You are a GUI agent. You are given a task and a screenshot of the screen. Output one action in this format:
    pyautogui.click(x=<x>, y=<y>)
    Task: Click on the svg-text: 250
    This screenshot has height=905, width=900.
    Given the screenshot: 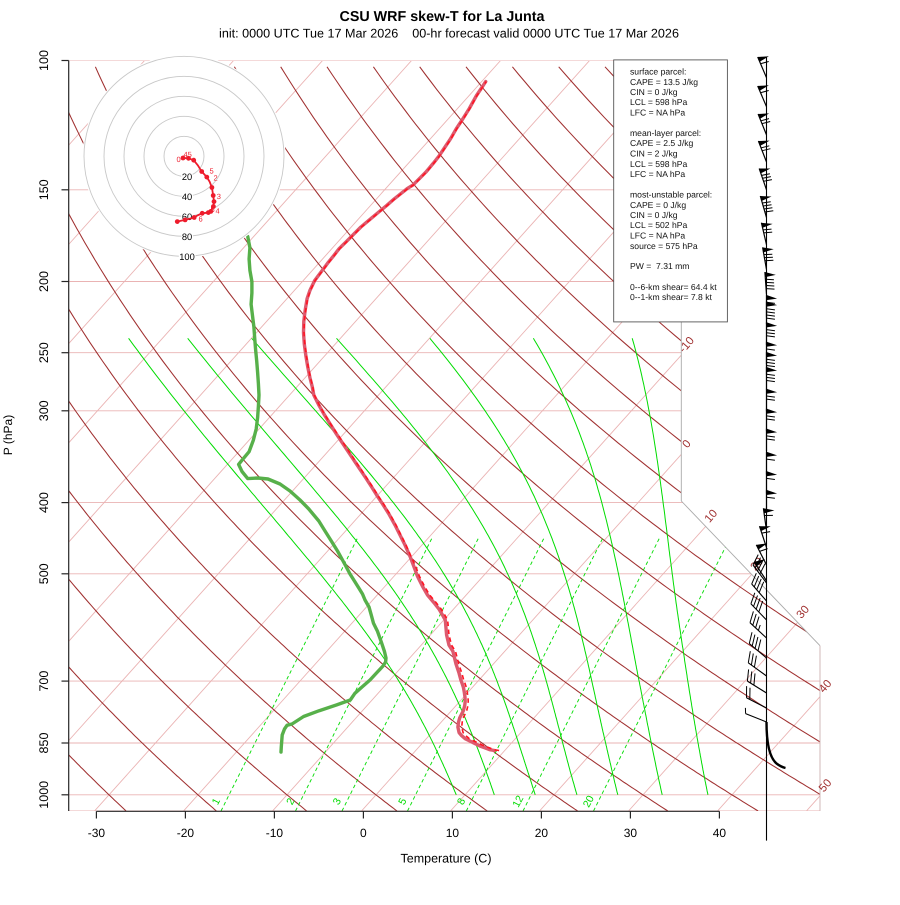 What is the action you would take?
    pyautogui.click(x=44, y=352)
    